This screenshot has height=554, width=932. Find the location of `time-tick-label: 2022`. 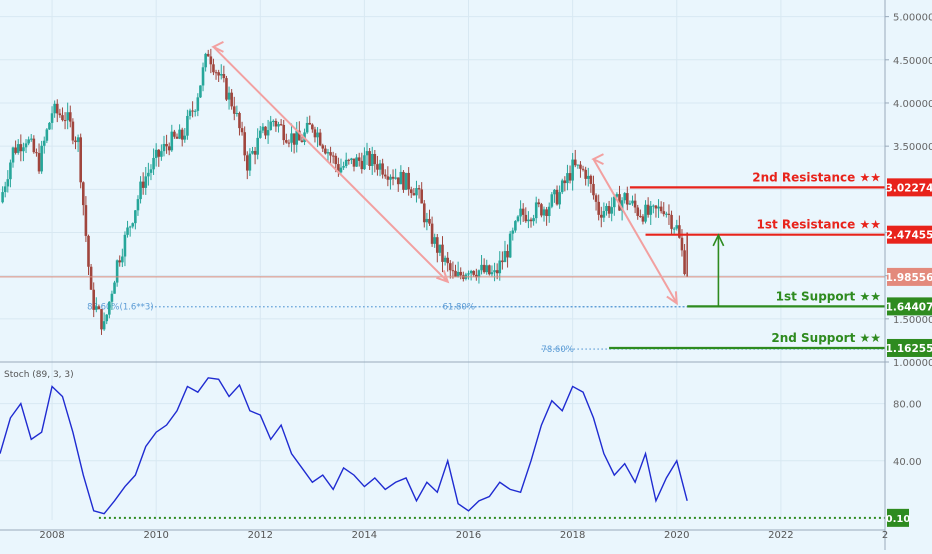

time-tick-label: 2022 is located at coordinates (780, 535).